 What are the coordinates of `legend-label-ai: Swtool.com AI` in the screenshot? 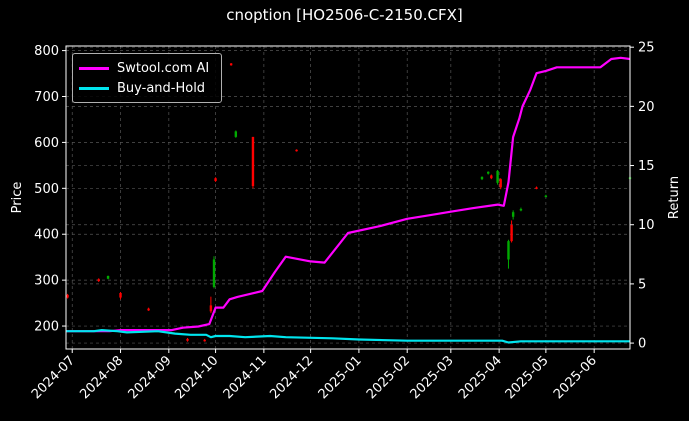 It's located at (163, 68).